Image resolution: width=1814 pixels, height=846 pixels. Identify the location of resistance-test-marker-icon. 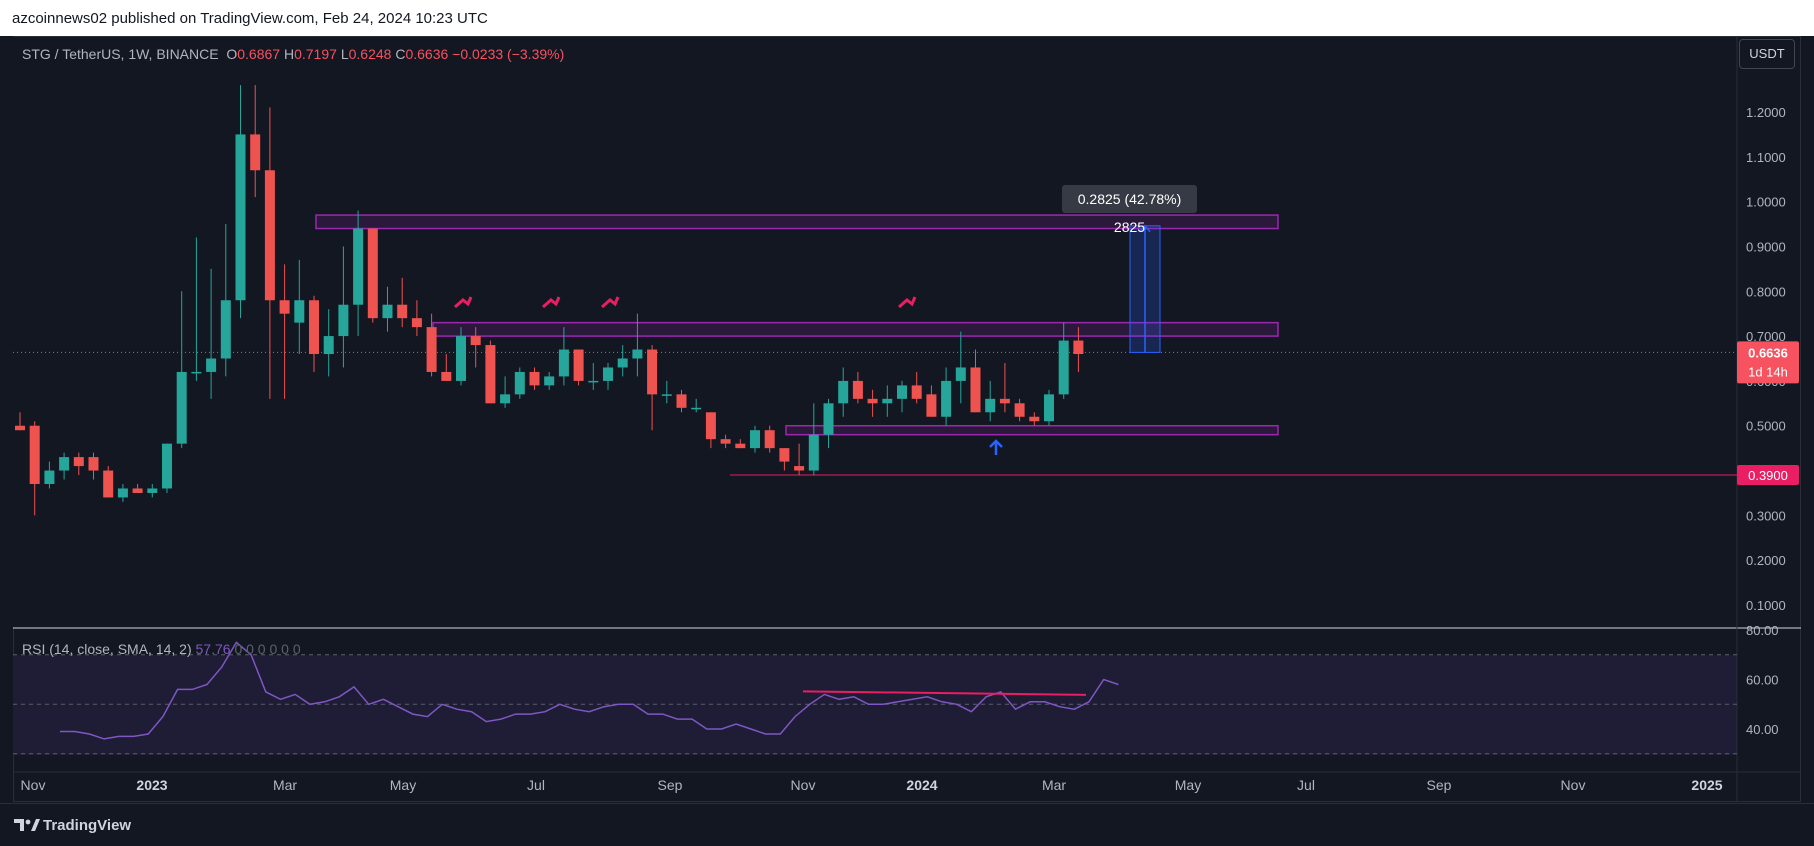
(463, 302).